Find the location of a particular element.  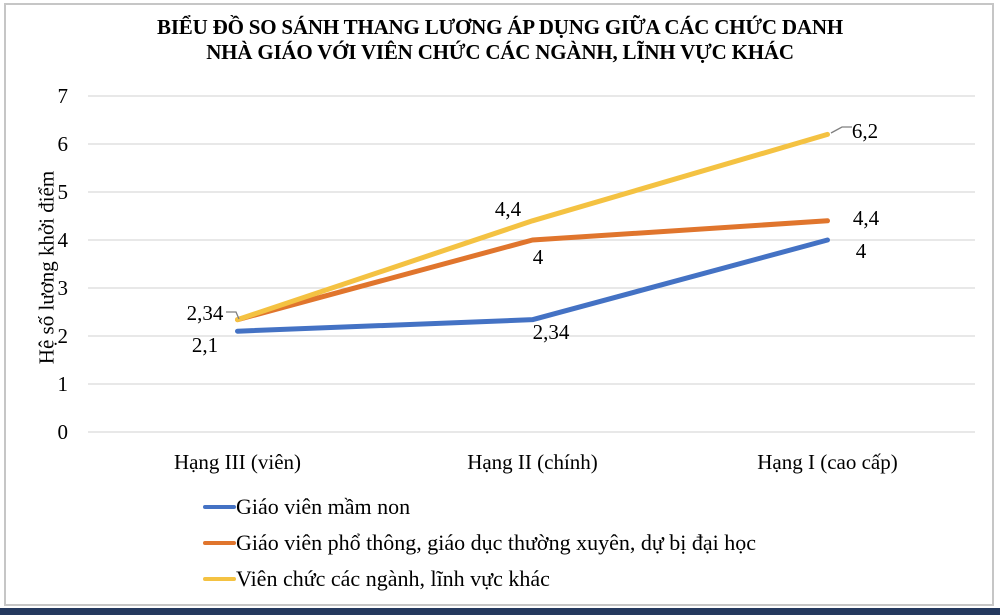

y-tick-label: 2 is located at coordinates (63, 336).